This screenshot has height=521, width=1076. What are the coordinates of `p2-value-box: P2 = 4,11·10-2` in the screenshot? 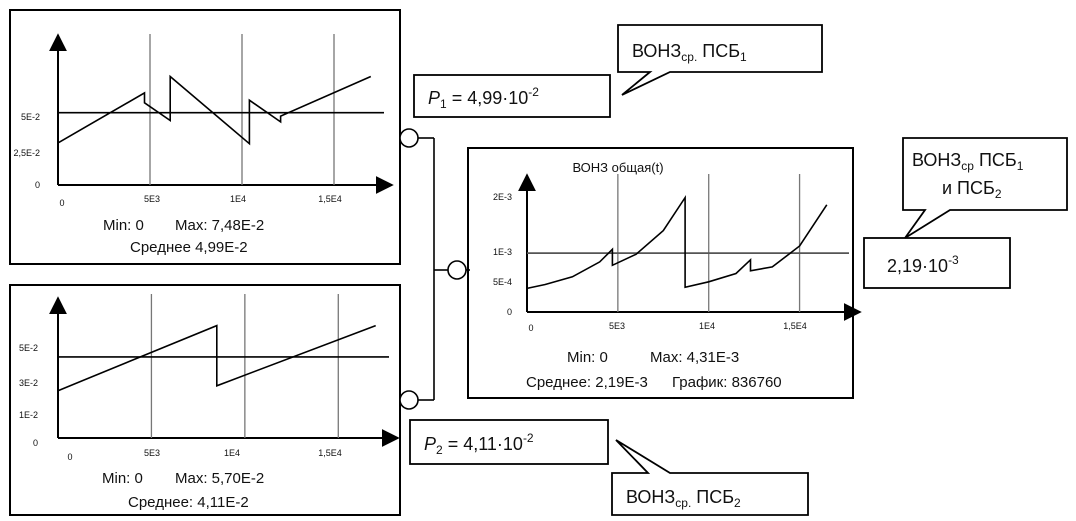 It's located at (509, 442).